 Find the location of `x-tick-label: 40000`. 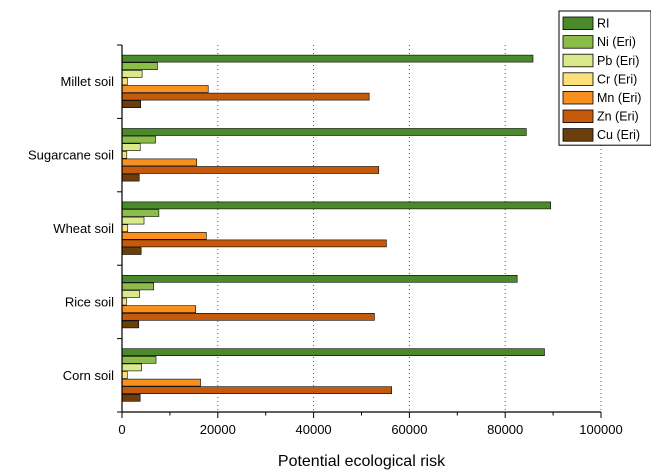

x-tick-label: 40000 is located at coordinates (314, 429).